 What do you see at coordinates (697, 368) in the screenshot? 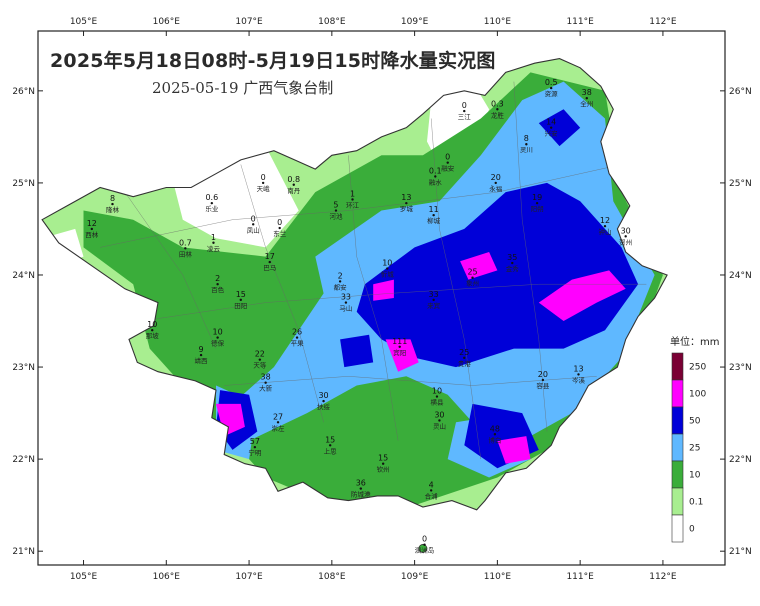
I see `legend-label: 250` at bounding box center [697, 368].